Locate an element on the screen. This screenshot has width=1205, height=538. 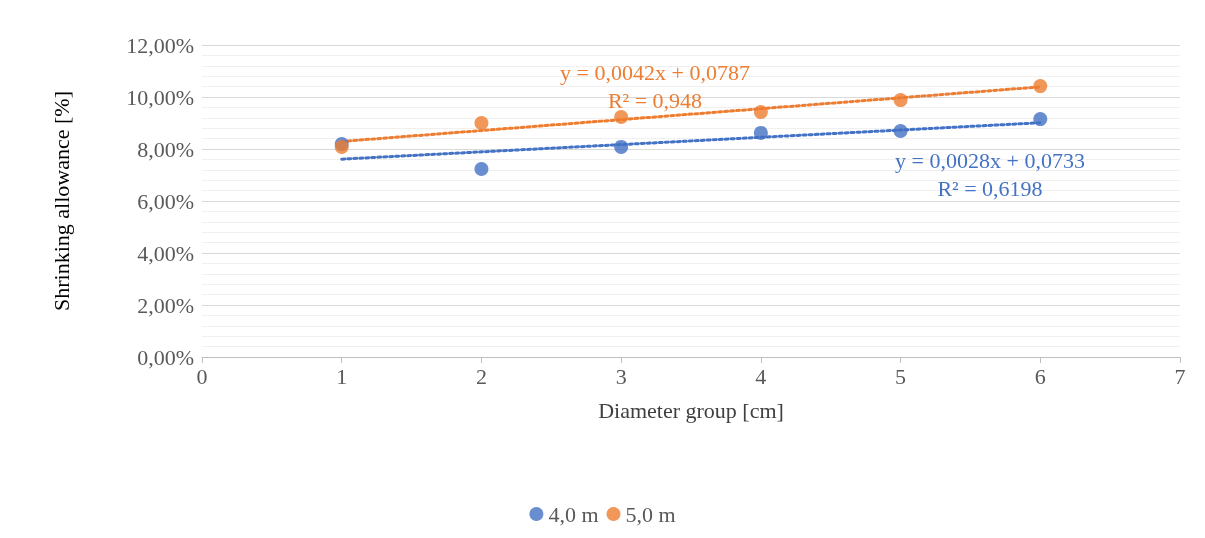
x-tick-label: 2 is located at coordinates (481, 376).